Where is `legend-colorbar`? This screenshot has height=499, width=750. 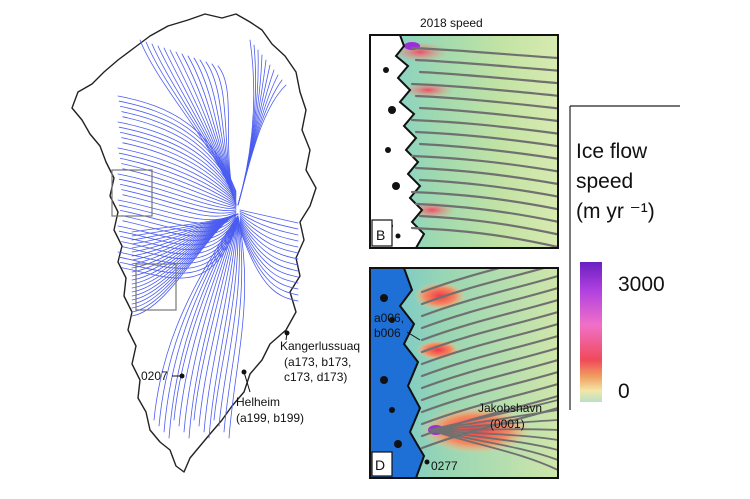 legend-colorbar is located at coordinates (591, 332).